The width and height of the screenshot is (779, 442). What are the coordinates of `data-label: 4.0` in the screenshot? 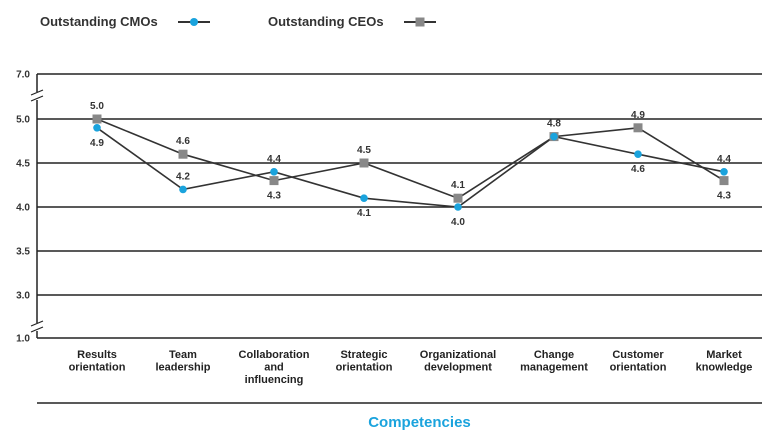 It's located at (458, 222).